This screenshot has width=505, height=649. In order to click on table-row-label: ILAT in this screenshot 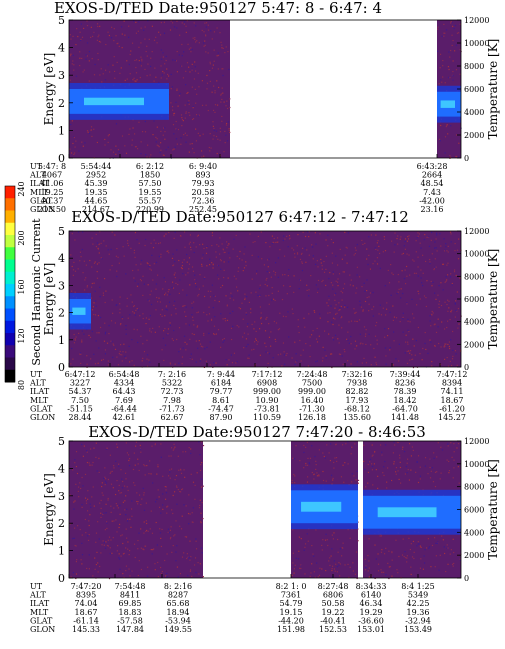, I will do `click(40, 183)`.